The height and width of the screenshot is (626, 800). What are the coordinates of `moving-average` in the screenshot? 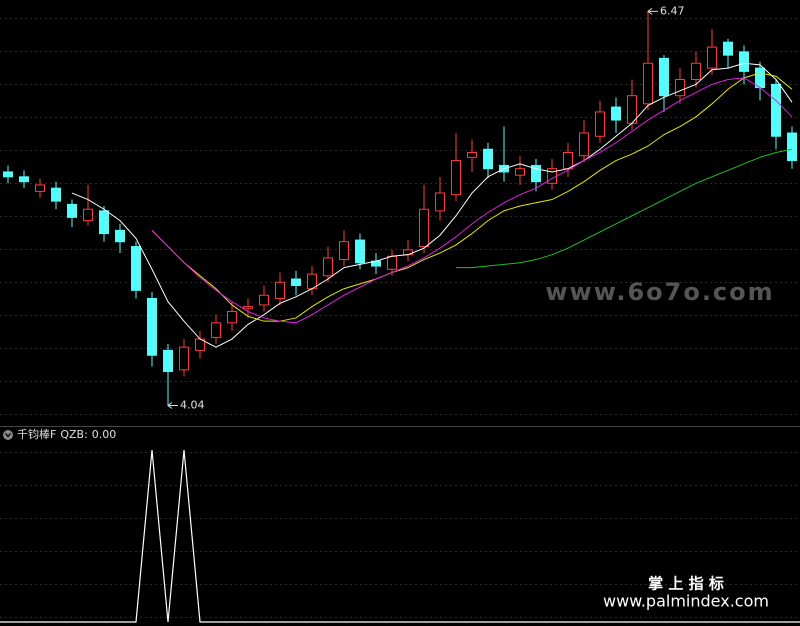 It's located at (624, 208).